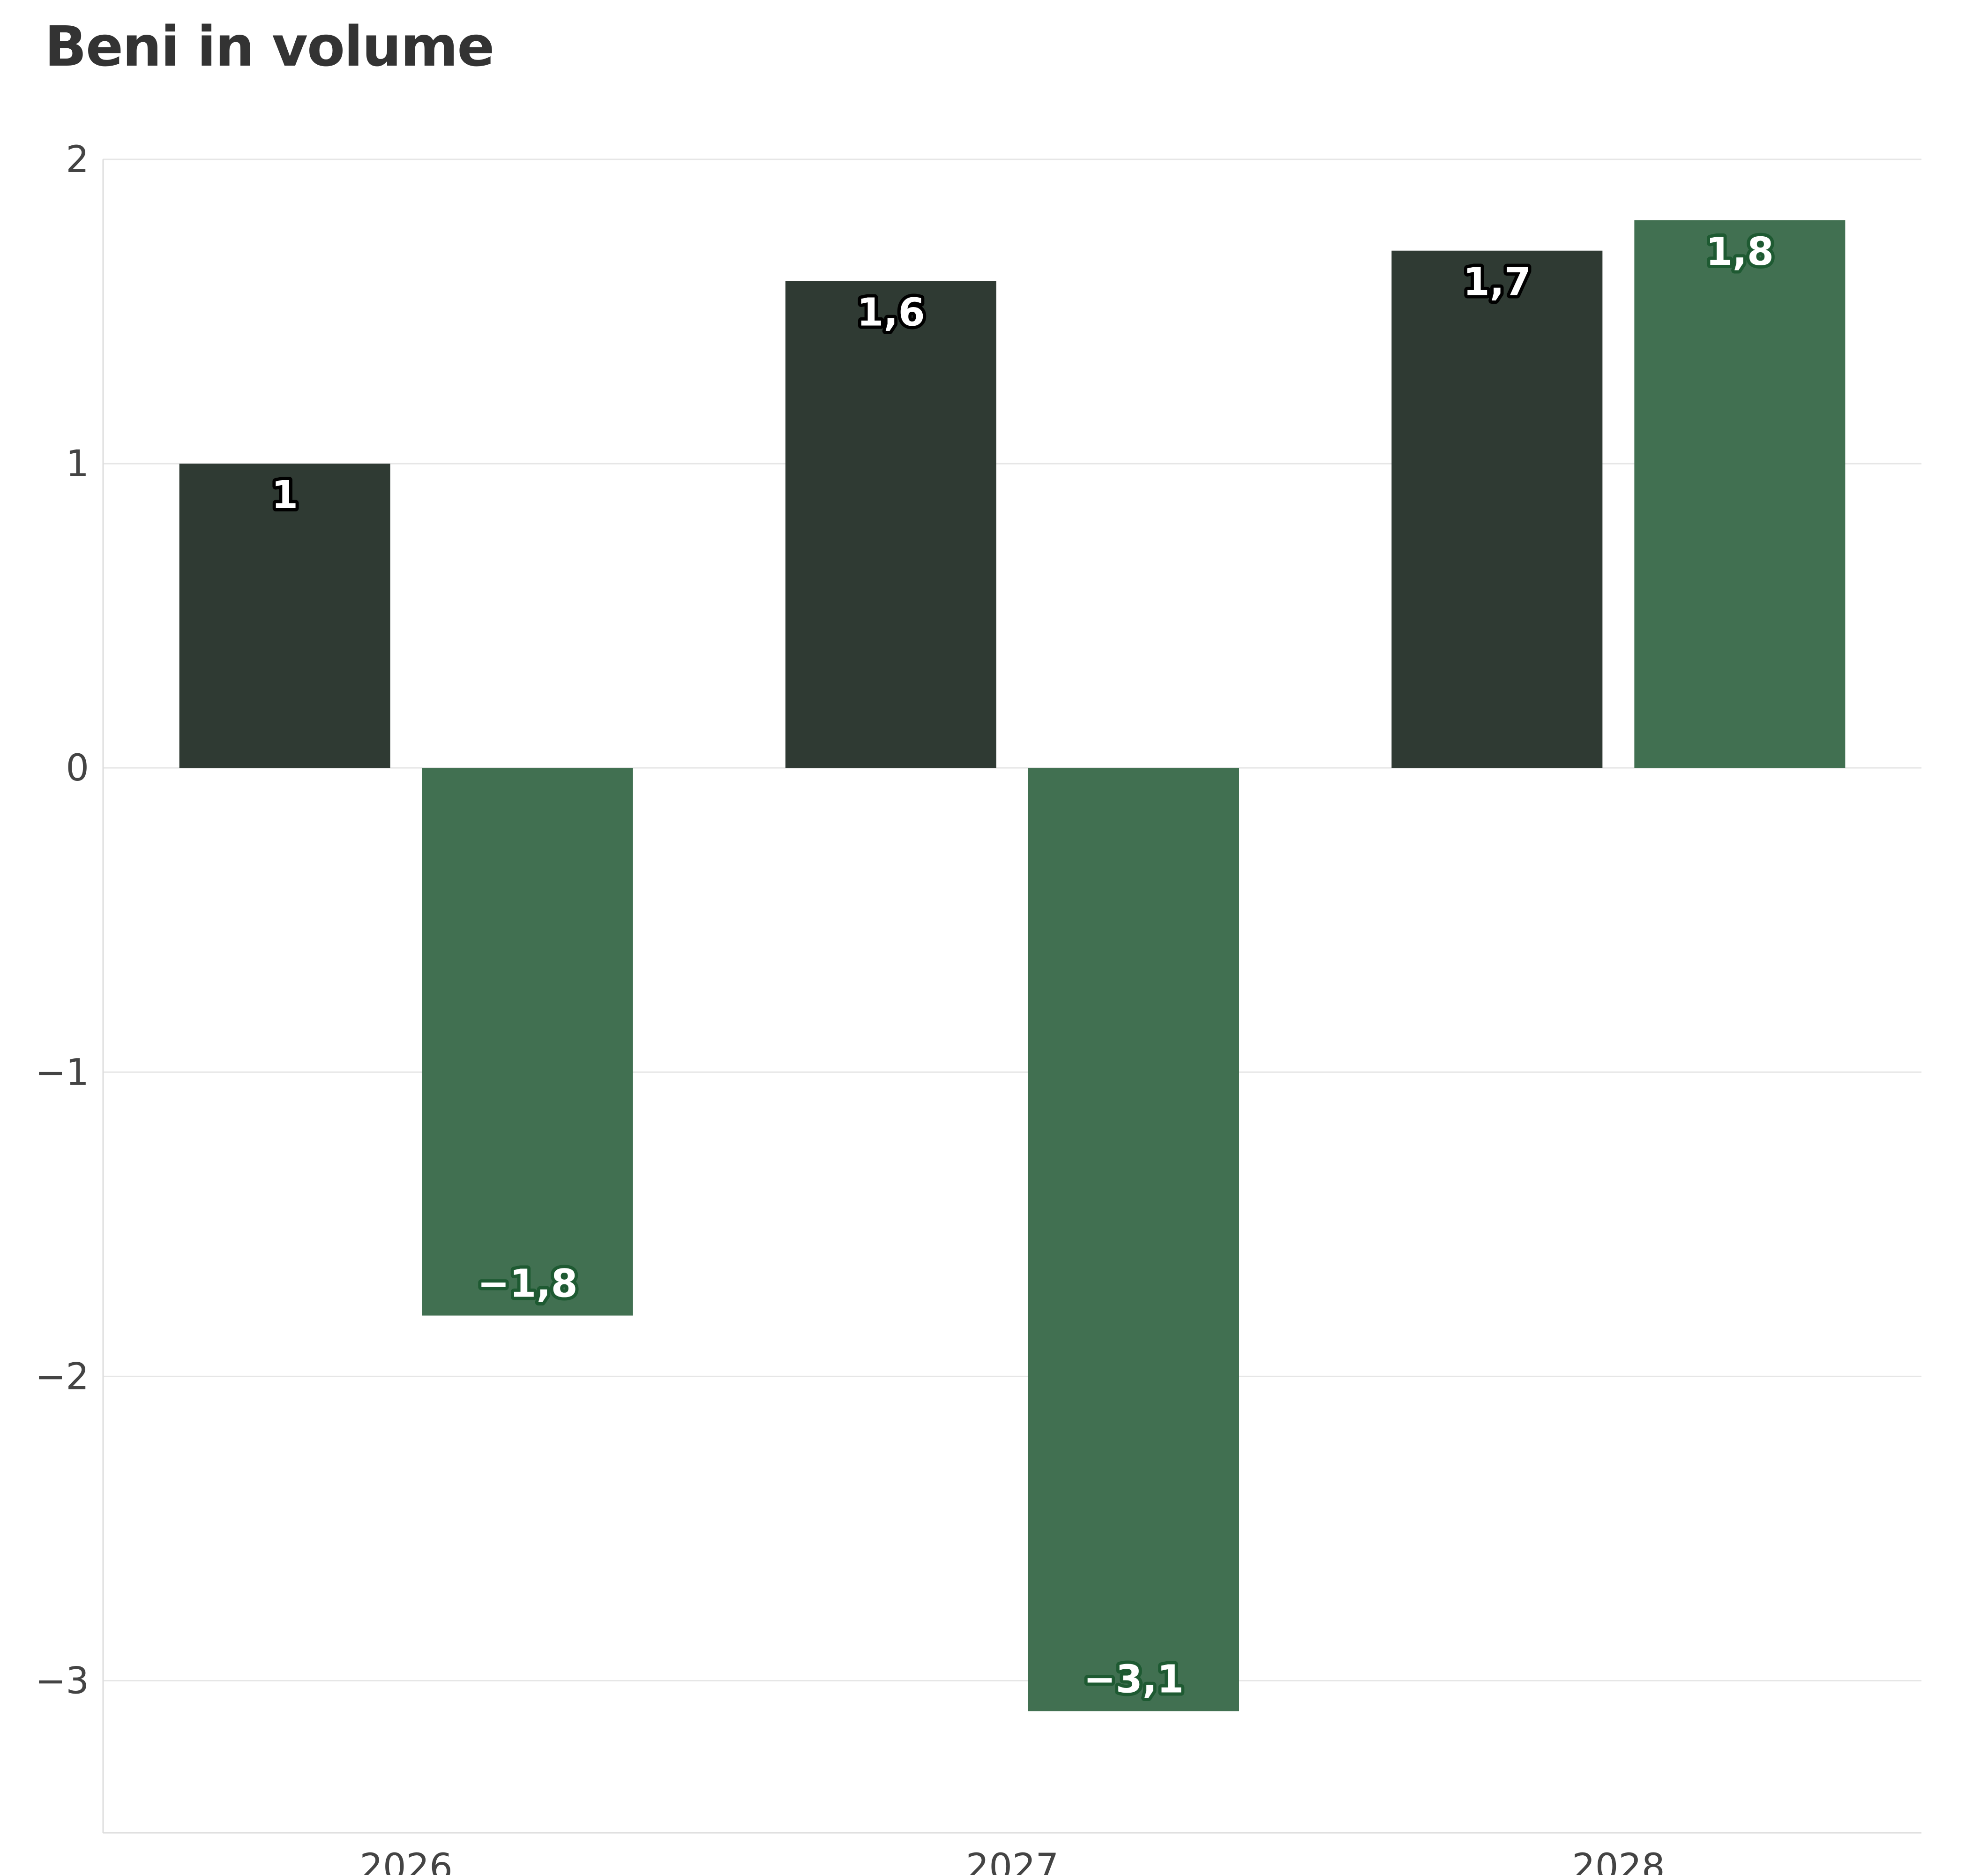 This screenshot has width=1988, height=1875. What do you see at coordinates (77, 160) in the screenshot?
I see `y-tick-label: 2` at bounding box center [77, 160].